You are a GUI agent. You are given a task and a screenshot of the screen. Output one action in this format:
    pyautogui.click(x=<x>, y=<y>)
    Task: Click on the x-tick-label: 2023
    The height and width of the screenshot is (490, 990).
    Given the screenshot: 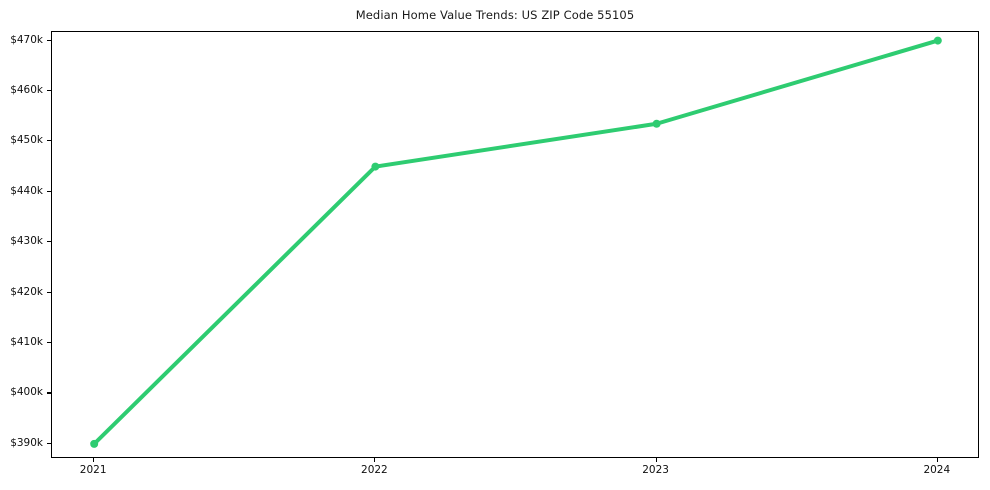 What is the action you would take?
    pyautogui.click(x=655, y=470)
    